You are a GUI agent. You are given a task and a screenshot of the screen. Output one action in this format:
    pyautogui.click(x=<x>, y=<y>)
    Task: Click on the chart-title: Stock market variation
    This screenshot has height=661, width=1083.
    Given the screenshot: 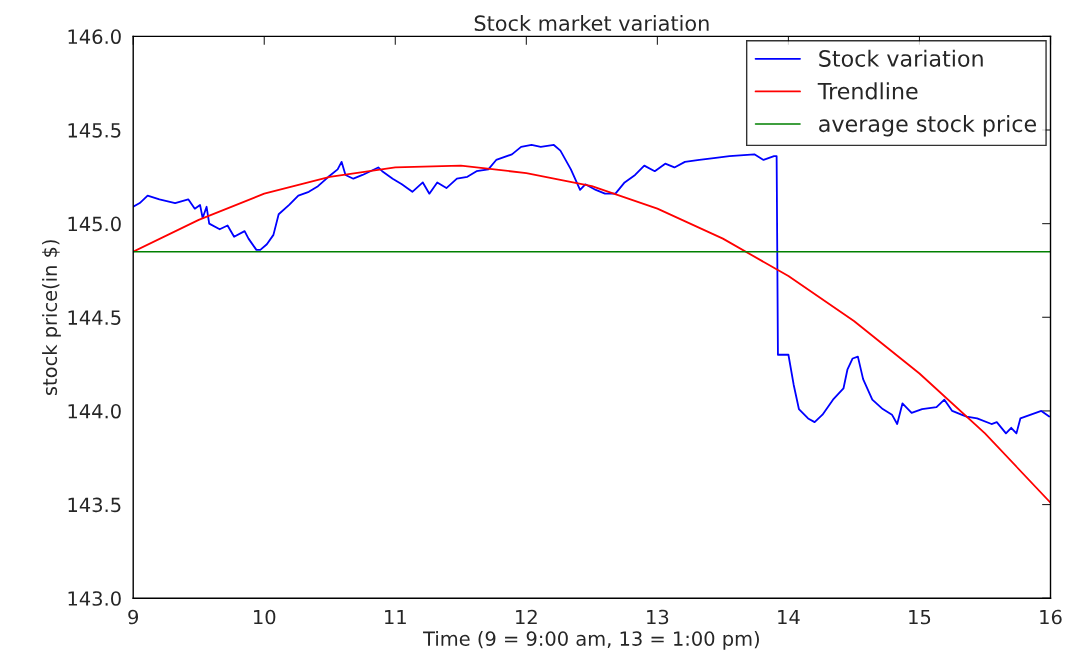 What is the action you would take?
    pyautogui.click(x=591, y=23)
    